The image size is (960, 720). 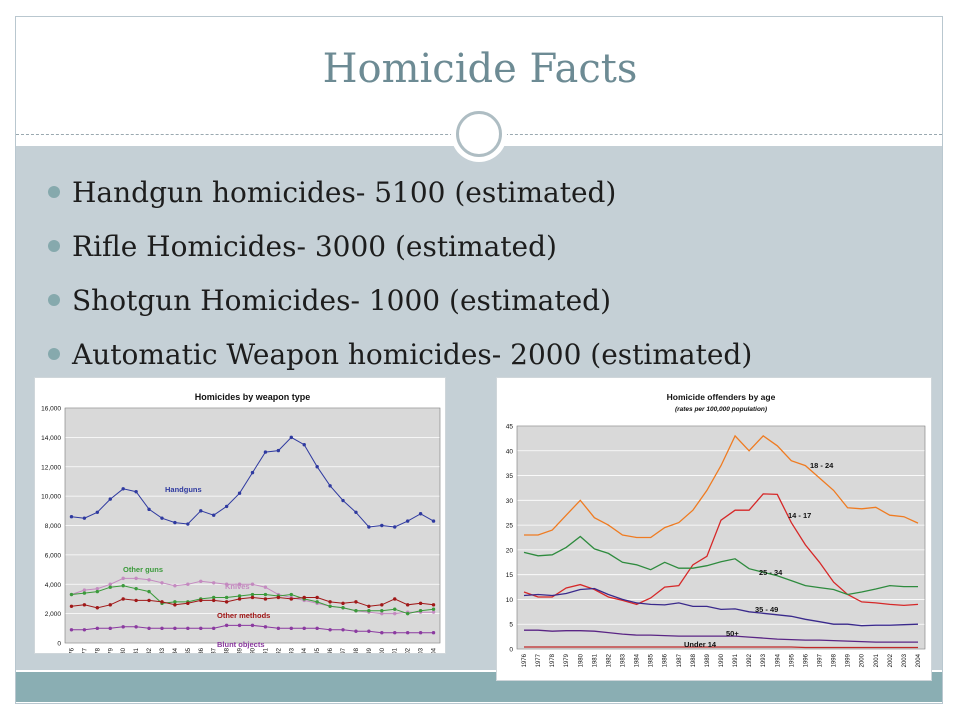 I want to click on x-tick-label: 2002, so click(x=409, y=650).